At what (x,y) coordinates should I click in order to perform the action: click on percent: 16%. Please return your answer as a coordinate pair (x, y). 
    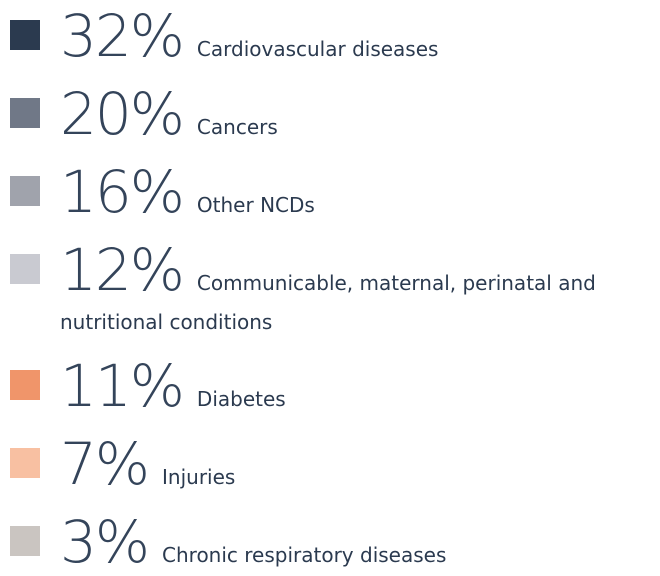
    Looking at the image, I should click on (122, 192).